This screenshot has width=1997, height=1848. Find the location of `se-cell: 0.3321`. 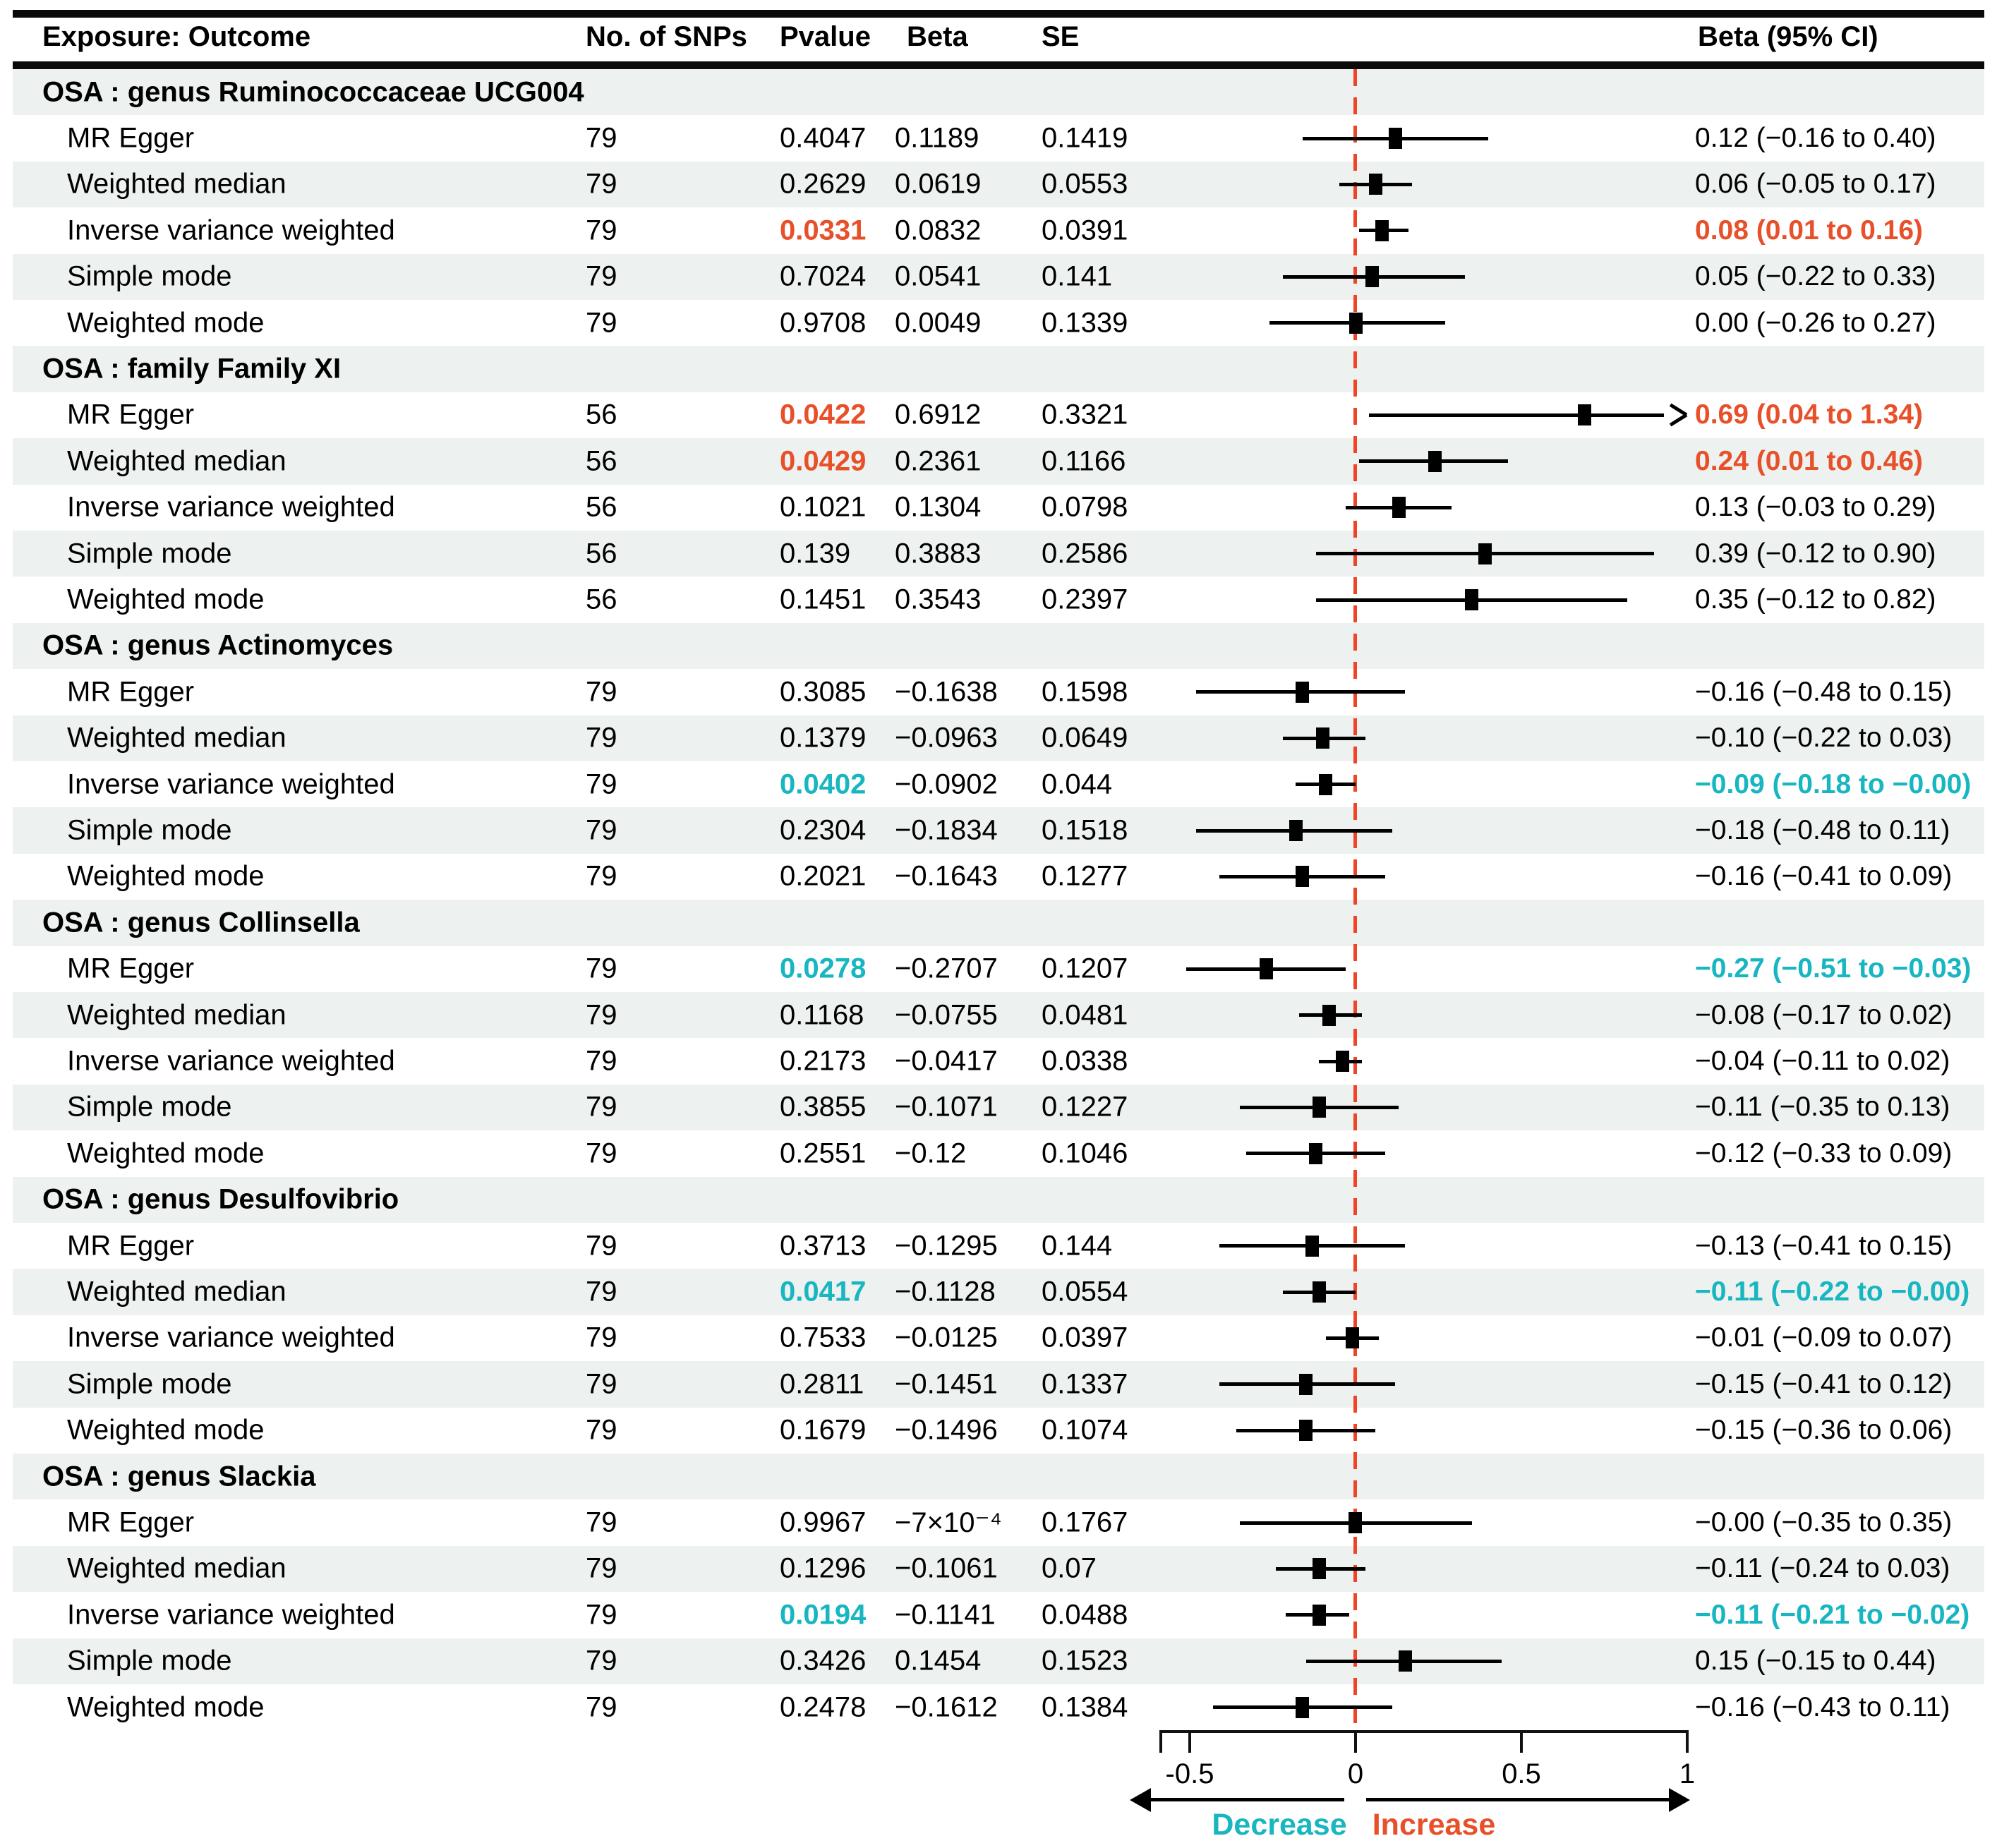

se-cell: 0.3321 is located at coordinates (1085, 414).